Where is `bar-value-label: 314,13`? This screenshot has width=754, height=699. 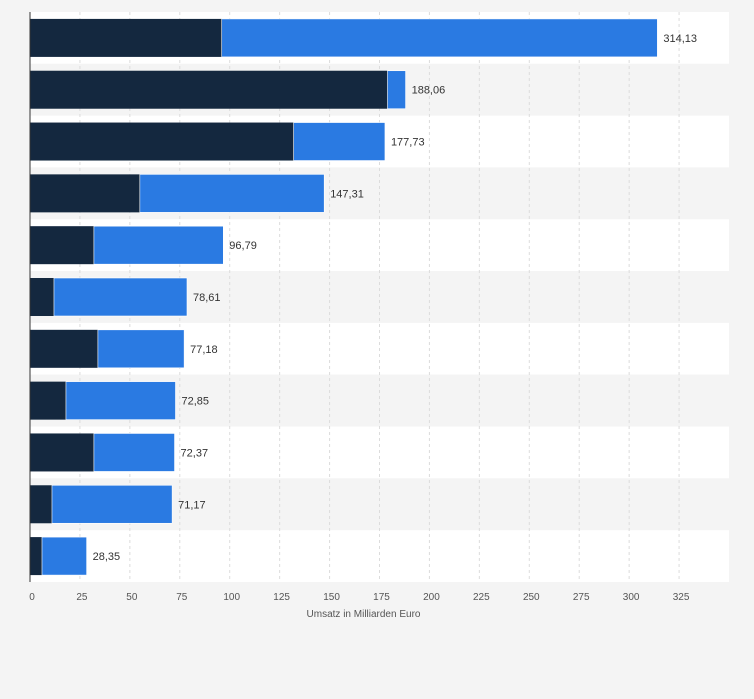
bar-value-label: 314,13 is located at coordinates (680, 39).